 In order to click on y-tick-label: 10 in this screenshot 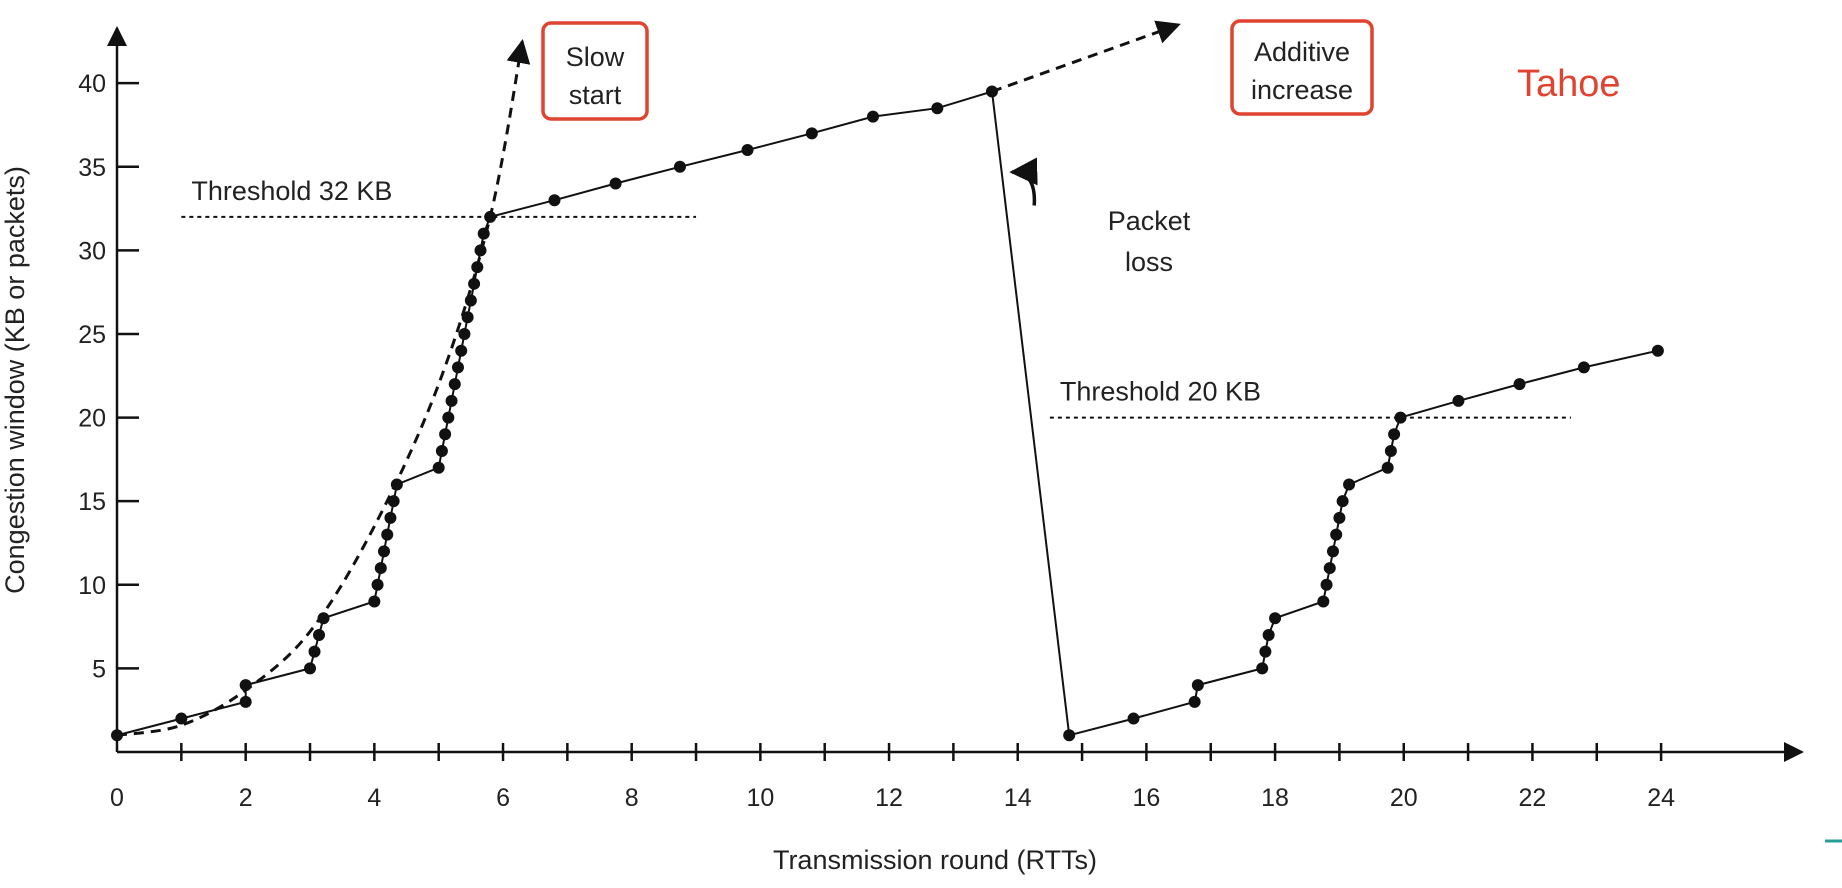, I will do `click(92, 586)`.